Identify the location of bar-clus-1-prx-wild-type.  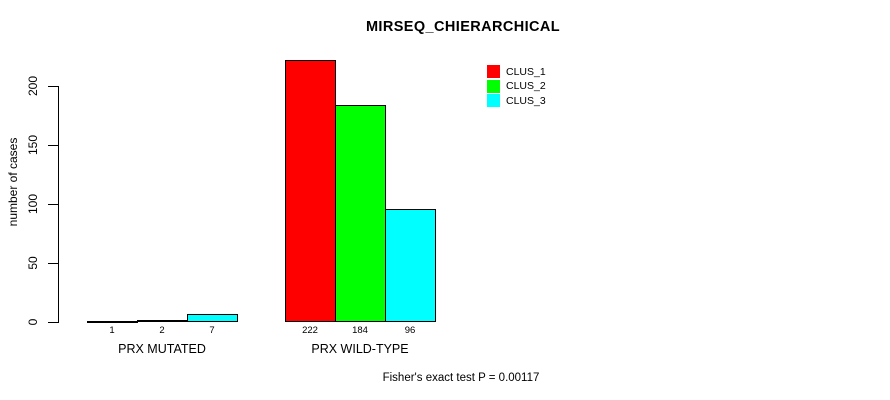
(310, 191).